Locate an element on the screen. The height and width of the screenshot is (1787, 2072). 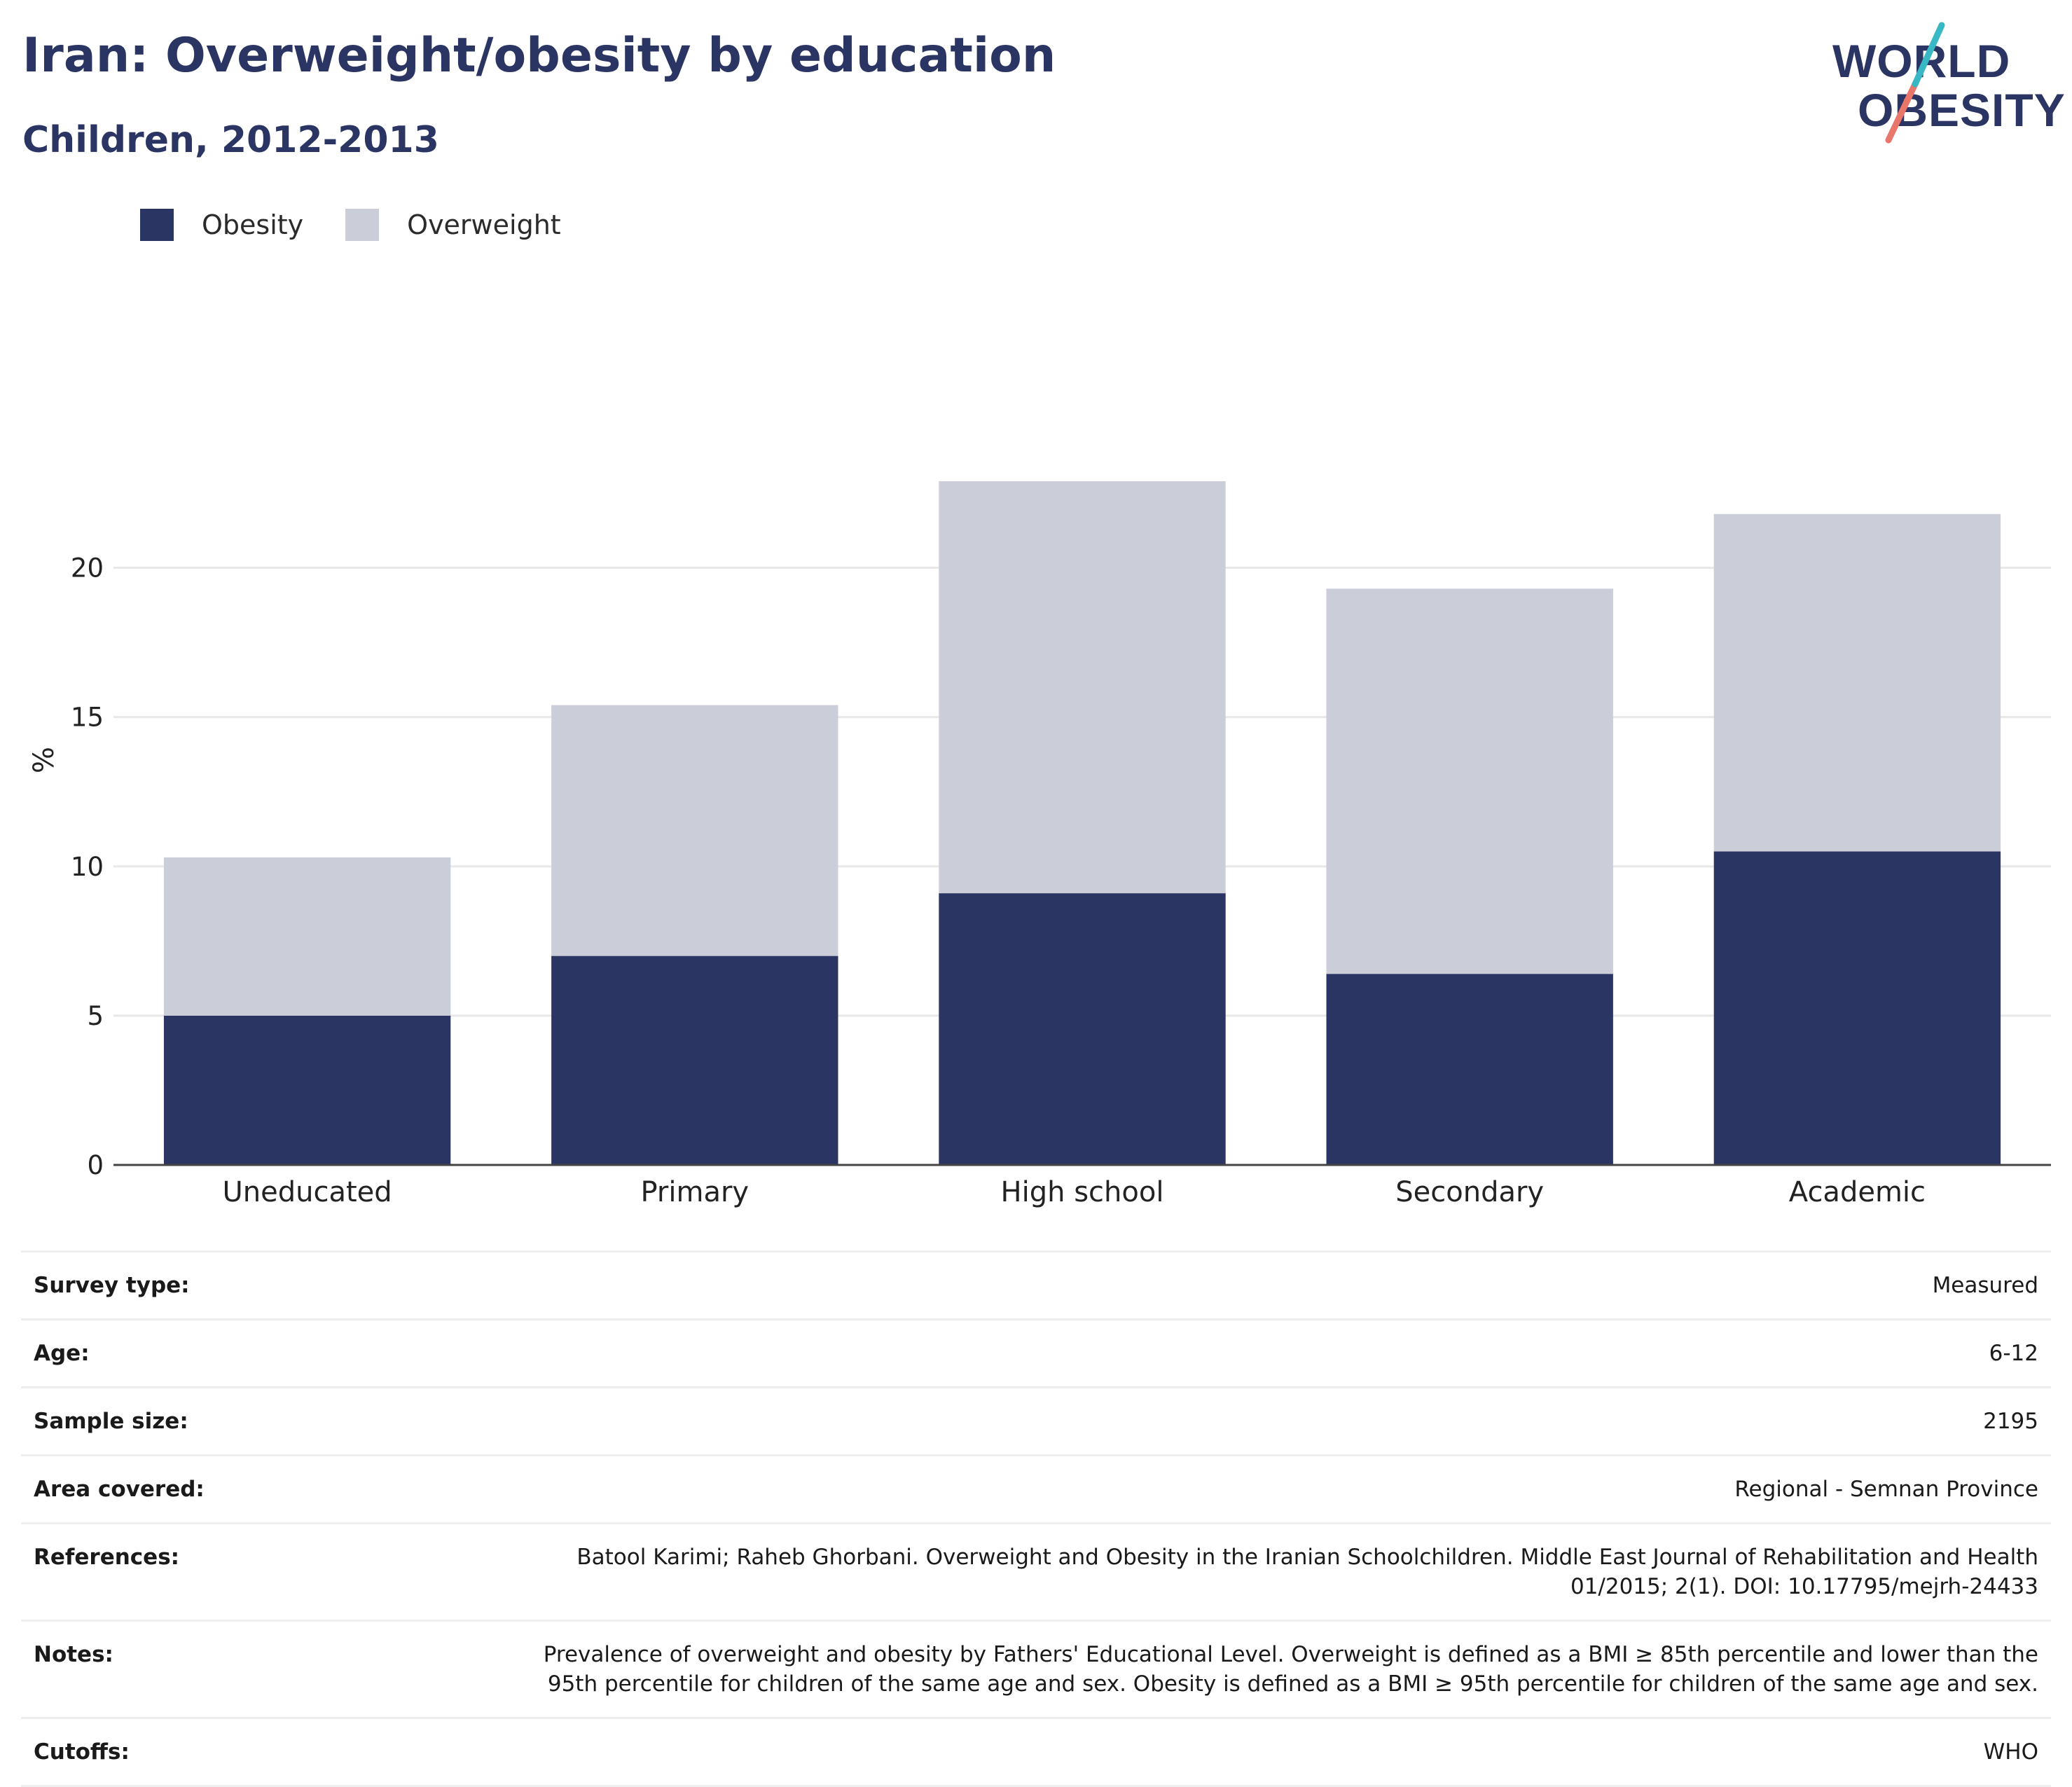
x-category-label: Uneducated is located at coordinates (308, 1192).